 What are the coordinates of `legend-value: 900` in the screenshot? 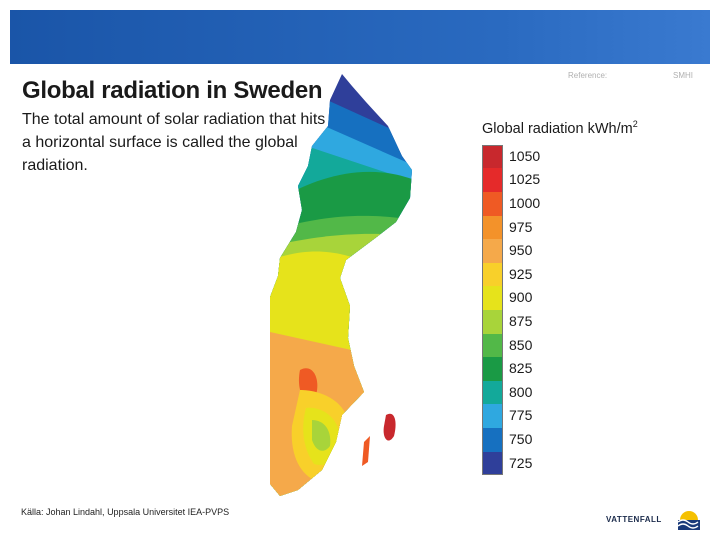 It's located at (521, 297).